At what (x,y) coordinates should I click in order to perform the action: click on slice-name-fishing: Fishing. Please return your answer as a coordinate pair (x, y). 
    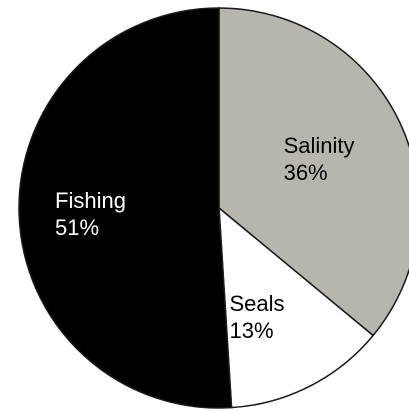
    Looking at the image, I should click on (90, 200).